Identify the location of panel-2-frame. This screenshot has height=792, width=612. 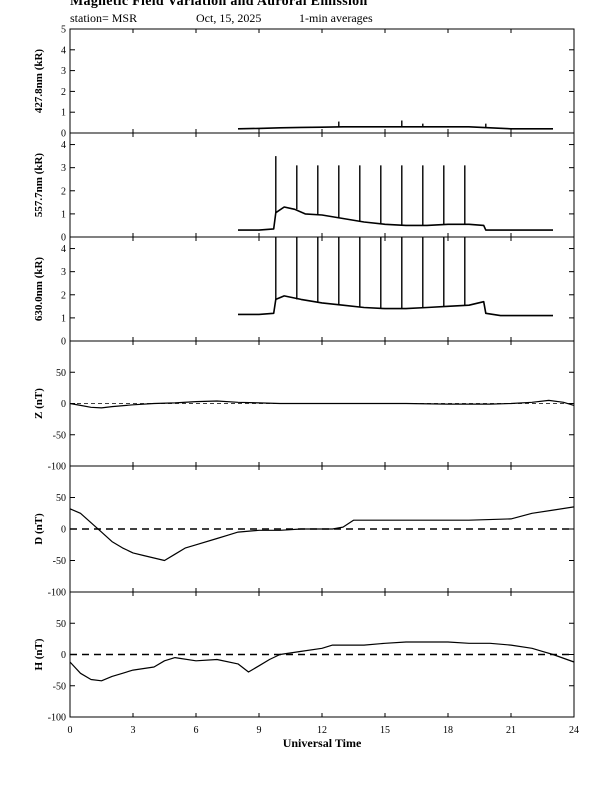
(322, 185).